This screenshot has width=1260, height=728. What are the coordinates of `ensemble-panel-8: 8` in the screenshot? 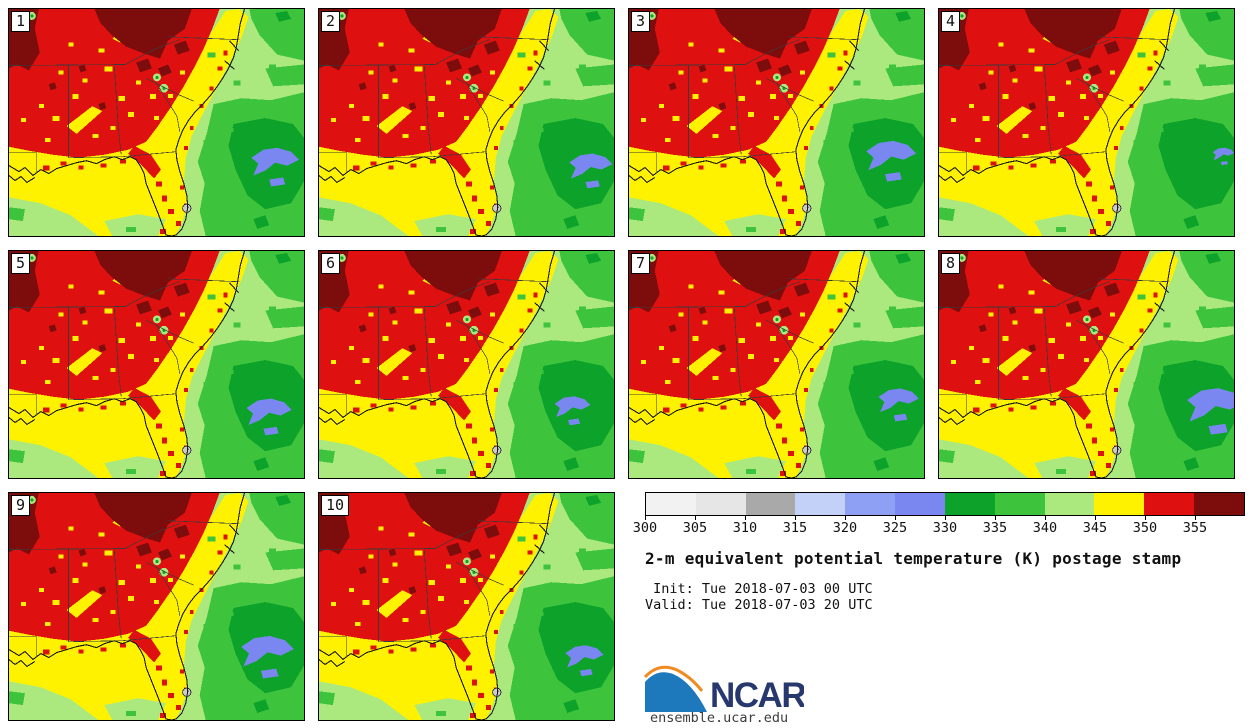 It's located at (1086, 364).